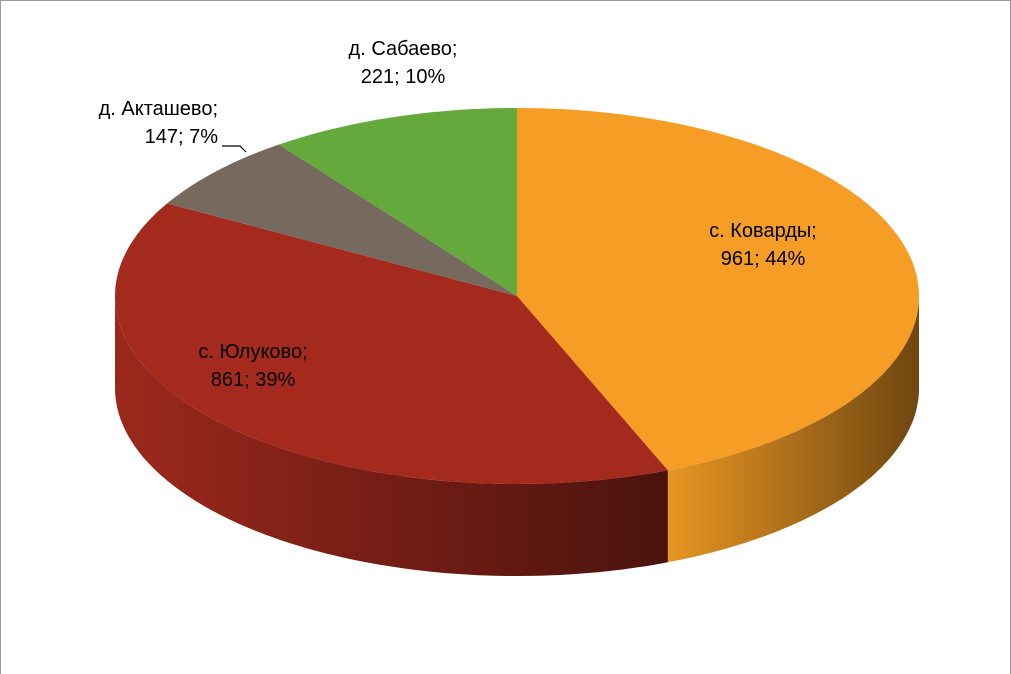 This screenshot has height=674, width=1011. I want to click on data-label: д. Акташево; 147; 7%, so click(159, 123).